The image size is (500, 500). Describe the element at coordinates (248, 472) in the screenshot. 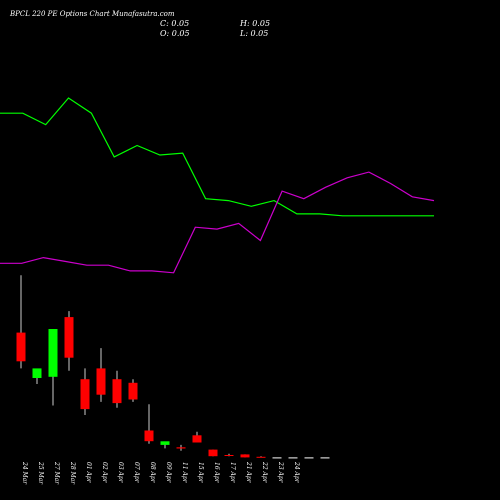

I see `x-tick-label: 21 Apr` at that location.